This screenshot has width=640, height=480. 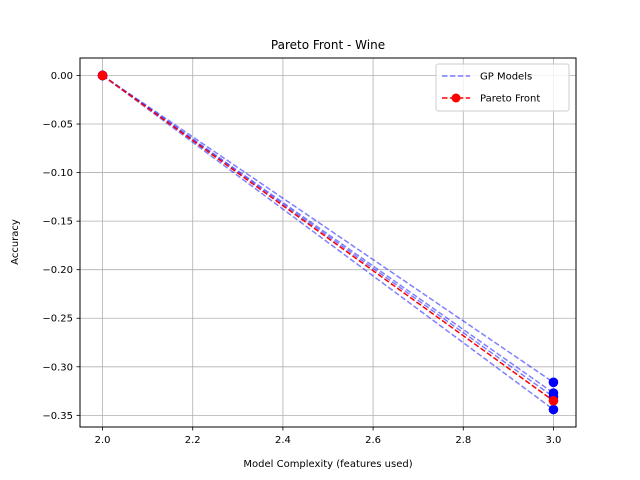 I want to click on y-tick-label: −0.25, so click(x=57, y=319).